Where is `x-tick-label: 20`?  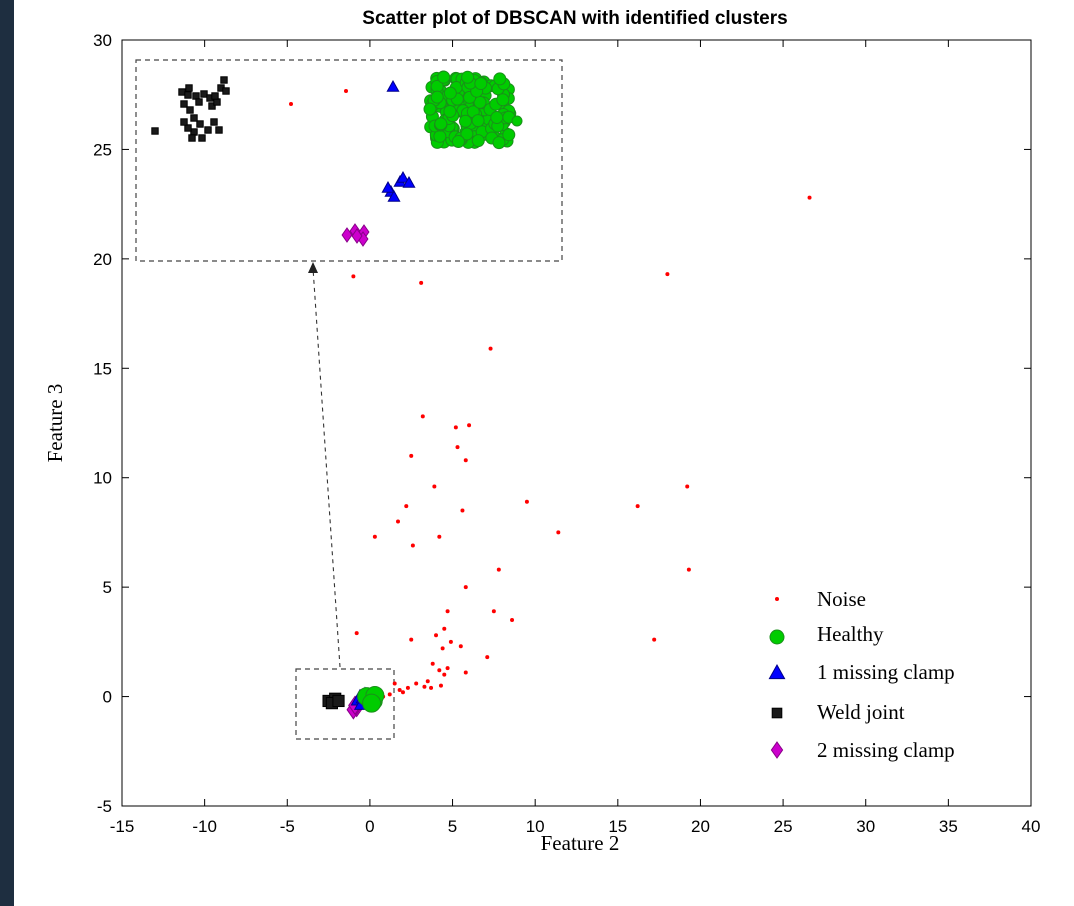
x-tick-label: 20 is located at coordinates (700, 826).